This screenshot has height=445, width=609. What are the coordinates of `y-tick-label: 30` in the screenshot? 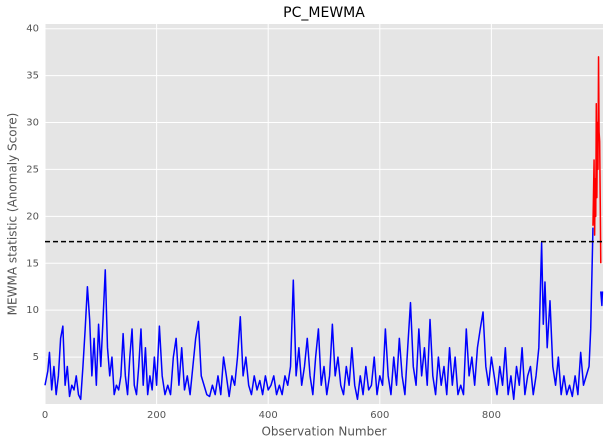 It's located at (32, 123).